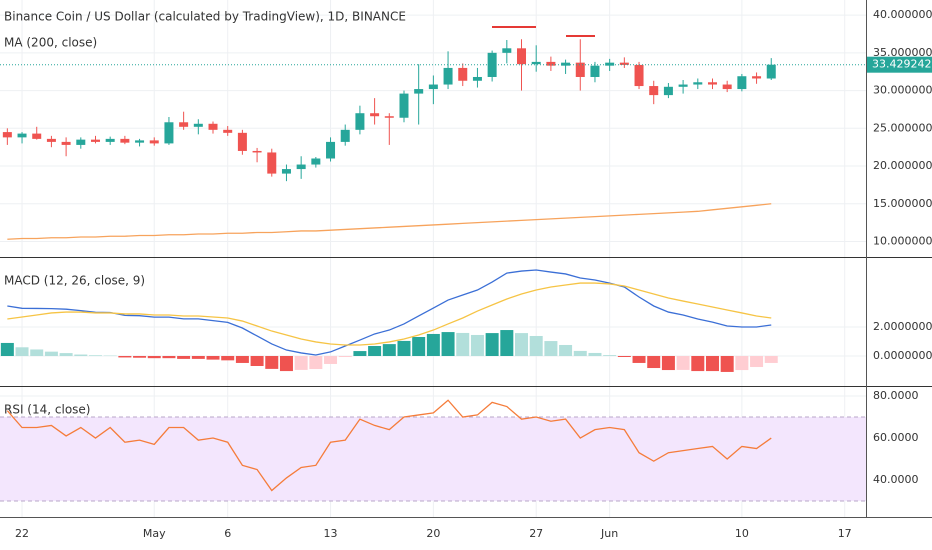  I want to click on last-price-label: 33.4292422, so click(902, 64).